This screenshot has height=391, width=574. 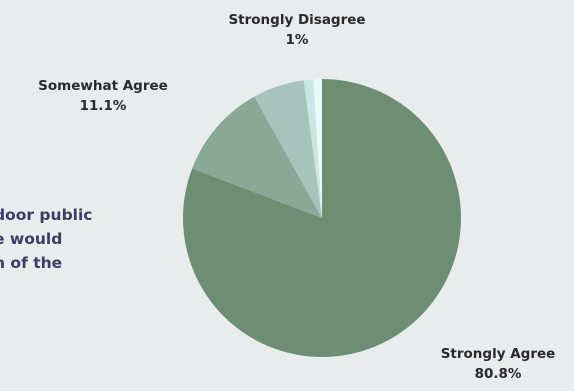 What do you see at coordinates (297, 20) in the screenshot?
I see `label-strongly-disagree-name: Strongly Disagree` at bounding box center [297, 20].